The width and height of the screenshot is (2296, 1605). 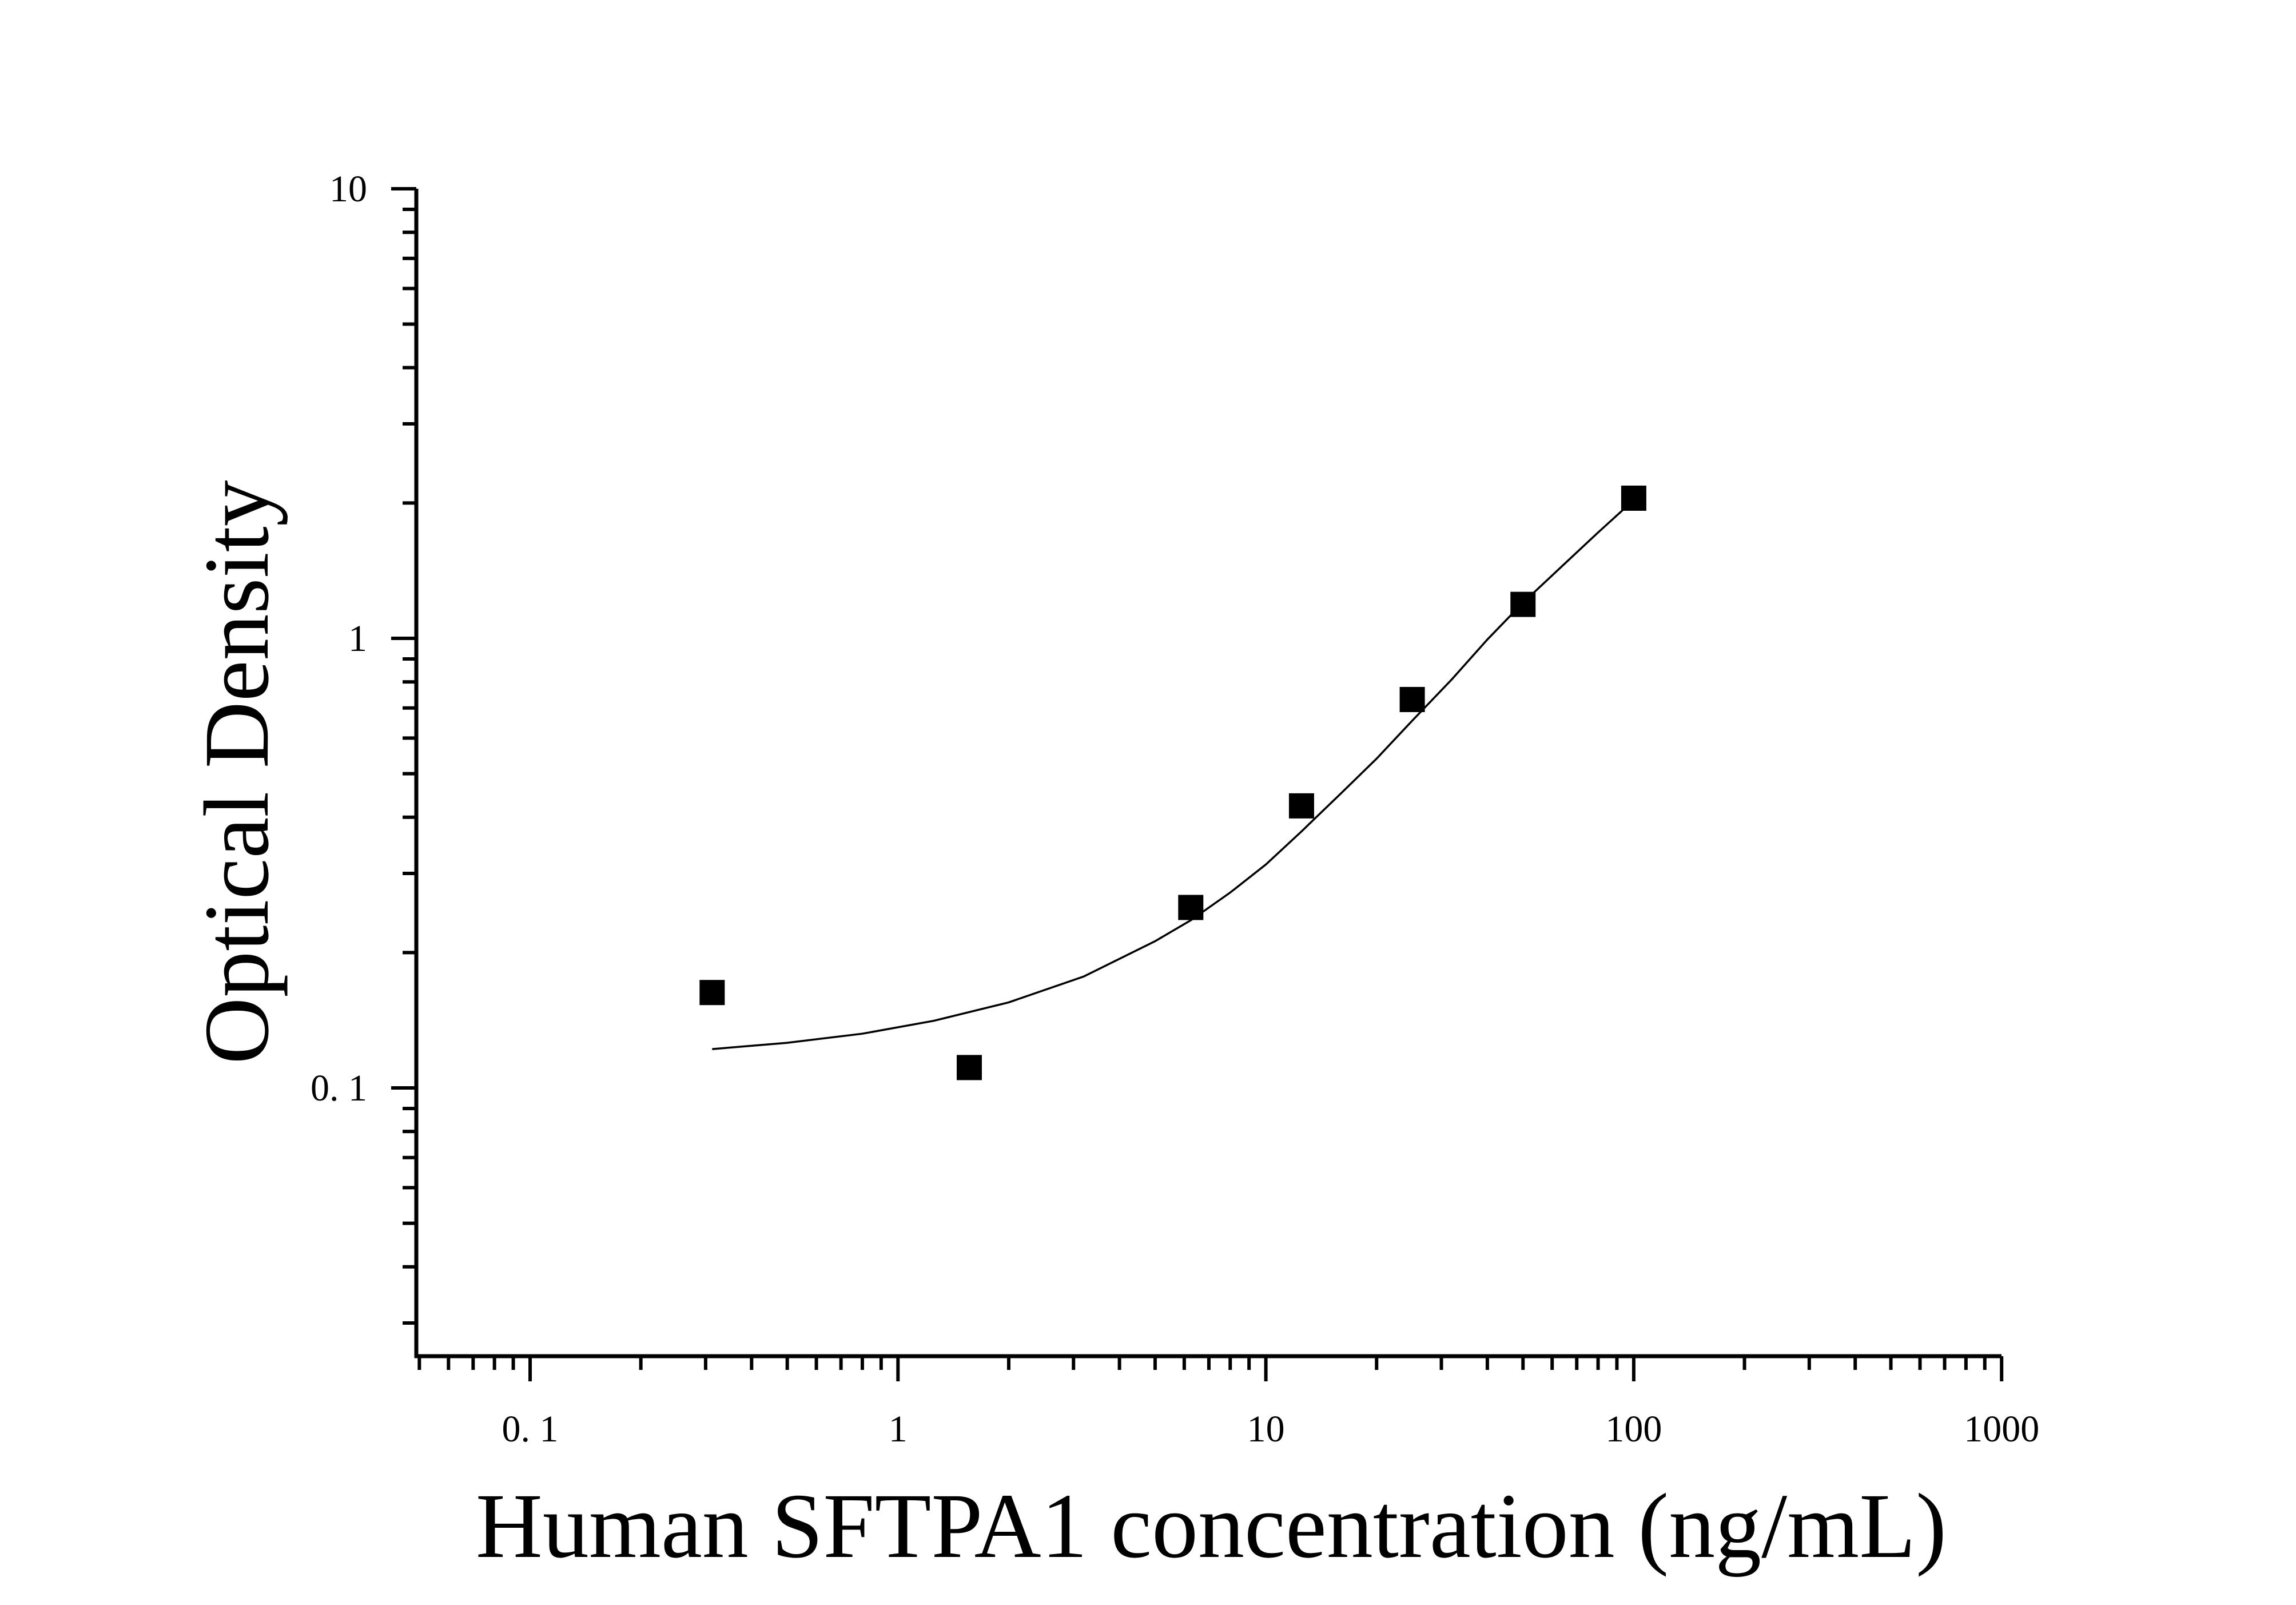 What do you see at coordinates (363, 746) in the screenshot?
I see `y-axis-ticks: 0. 1 1 10` at bounding box center [363, 746].